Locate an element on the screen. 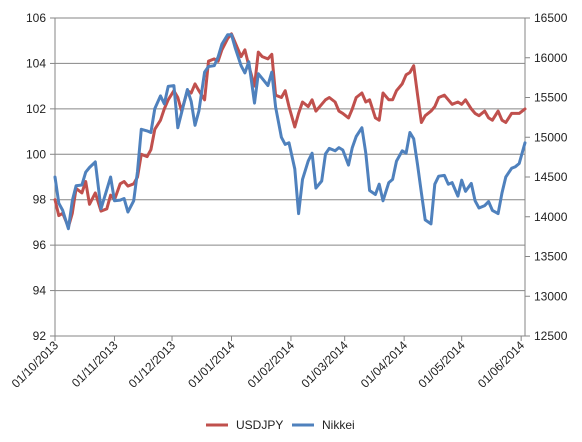  legend: USDJPY Nikkei is located at coordinates (280, 425).